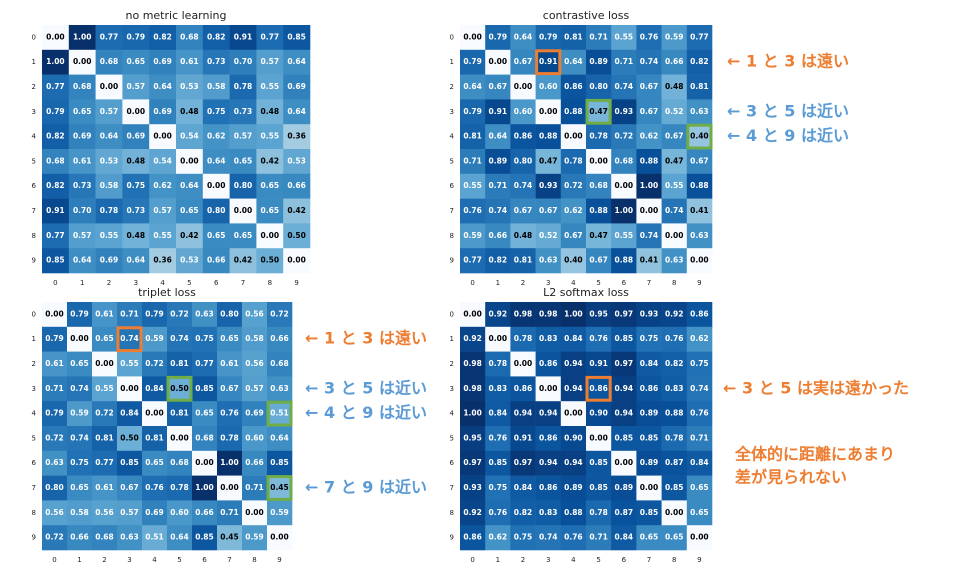 Image resolution: width=967 pixels, height=577 pixels. I want to click on cell-label: 0.66, so click(254, 462).